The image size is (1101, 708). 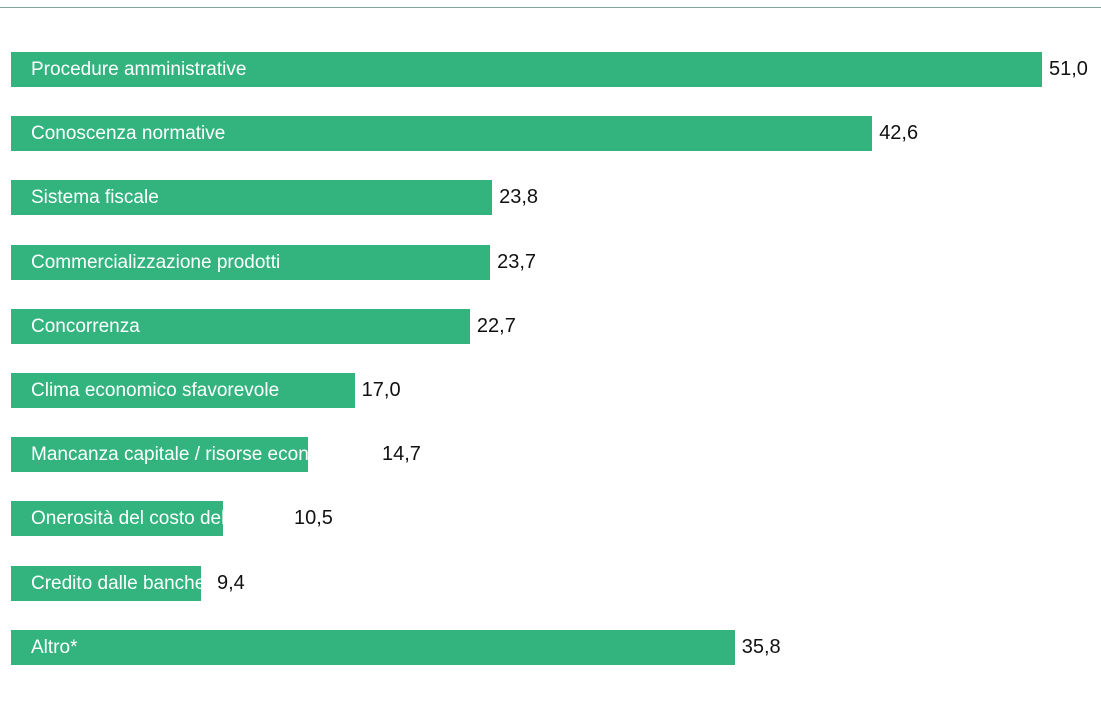 What do you see at coordinates (401, 454) in the screenshot?
I see `value-label-7: 14,7` at bounding box center [401, 454].